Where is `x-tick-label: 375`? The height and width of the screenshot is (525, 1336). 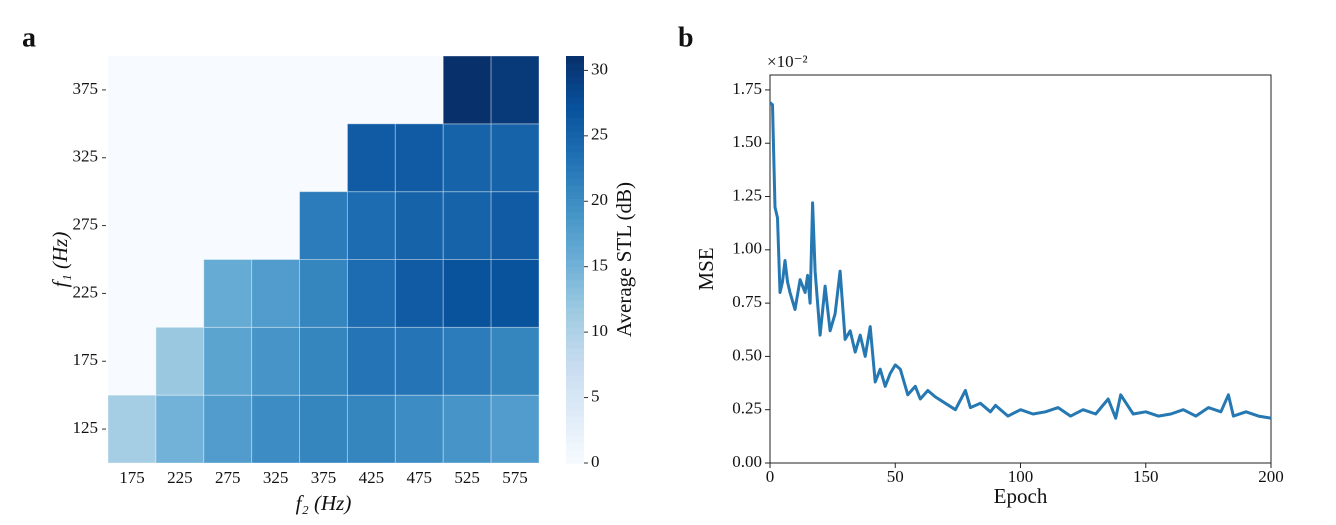 x-tick-label: 375 is located at coordinates (324, 477).